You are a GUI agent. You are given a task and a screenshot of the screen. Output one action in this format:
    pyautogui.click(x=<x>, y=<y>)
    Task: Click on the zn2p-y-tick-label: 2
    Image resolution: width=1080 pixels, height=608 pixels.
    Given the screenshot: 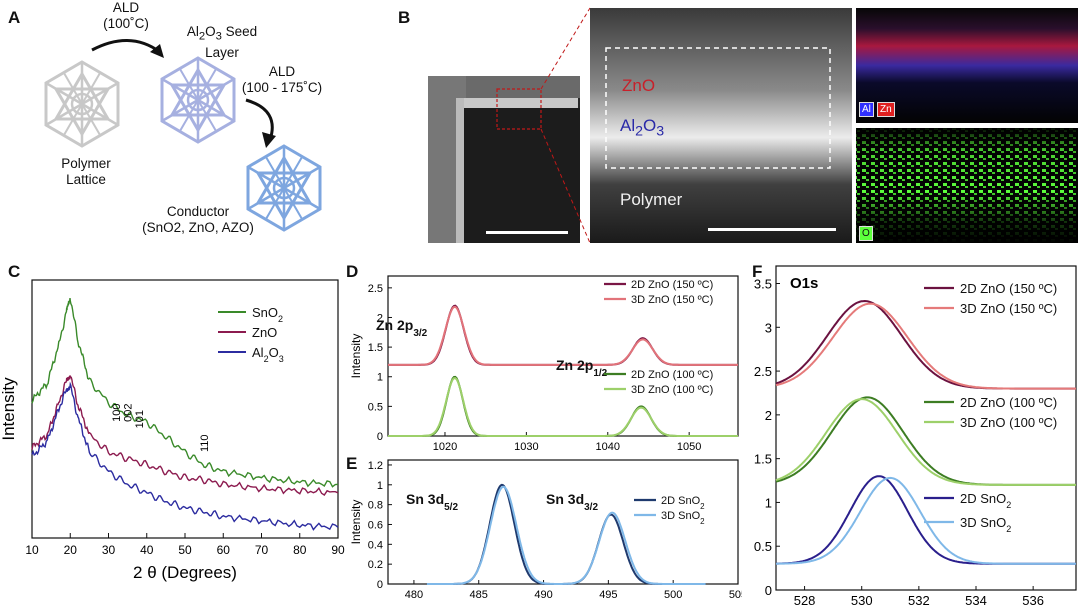 What is the action you would take?
    pyautogui.click(x=380, y=318)
    